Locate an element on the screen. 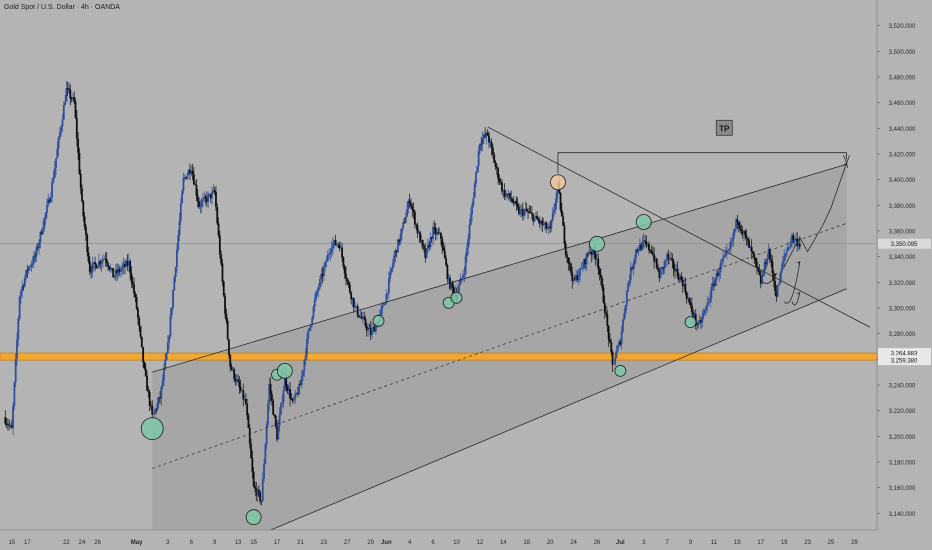 This screenshot has height=550, width=932. zone-bottom-tag-bg is located at coordinates (904, 360).